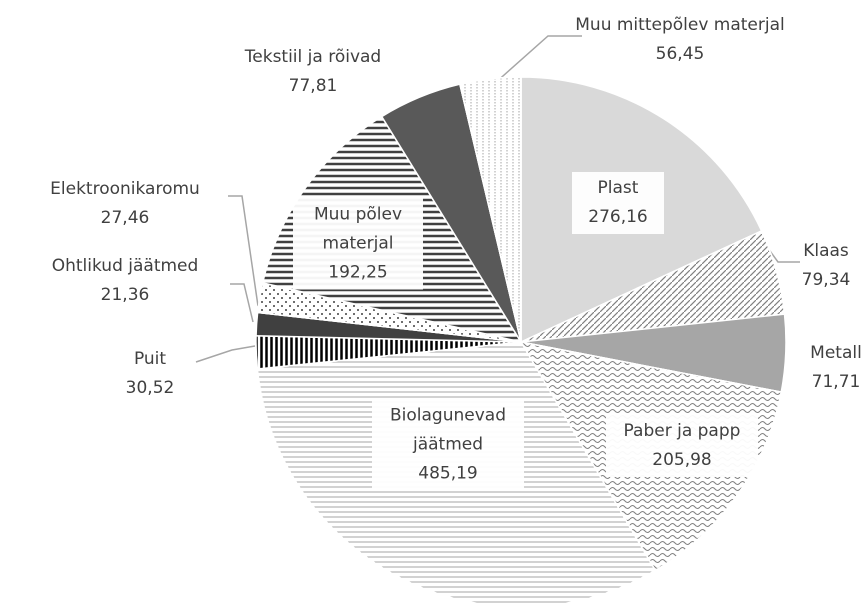  I want to click on value-label: 71,71, so click(836, 382).